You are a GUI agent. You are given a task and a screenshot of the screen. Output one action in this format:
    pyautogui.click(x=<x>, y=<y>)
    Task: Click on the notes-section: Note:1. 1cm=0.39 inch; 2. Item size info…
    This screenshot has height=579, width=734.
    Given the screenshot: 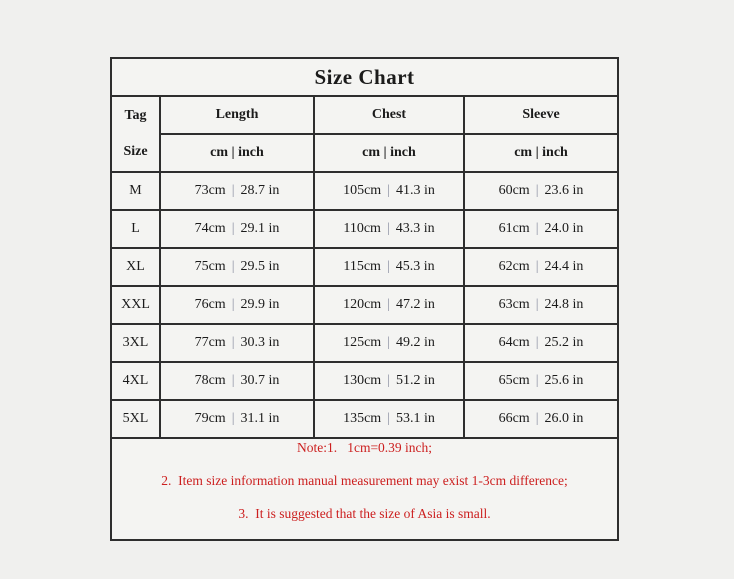 What is the action you would take?
    pyautogui.click(x=364, y=489)
    